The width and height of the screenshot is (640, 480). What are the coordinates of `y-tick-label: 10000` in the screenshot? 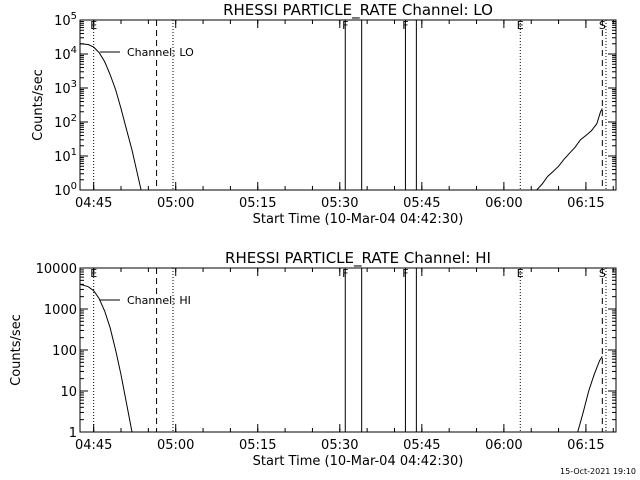 It's located at (56, 269).